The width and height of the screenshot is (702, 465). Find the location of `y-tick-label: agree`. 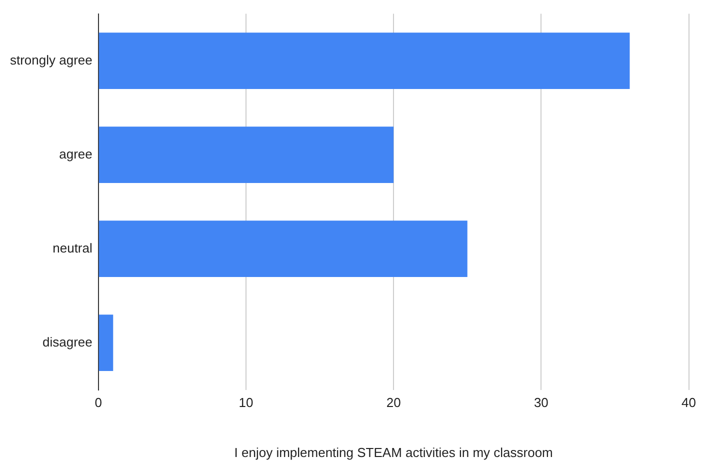

y-tick-label: agree is located at coordinates (75, 154).